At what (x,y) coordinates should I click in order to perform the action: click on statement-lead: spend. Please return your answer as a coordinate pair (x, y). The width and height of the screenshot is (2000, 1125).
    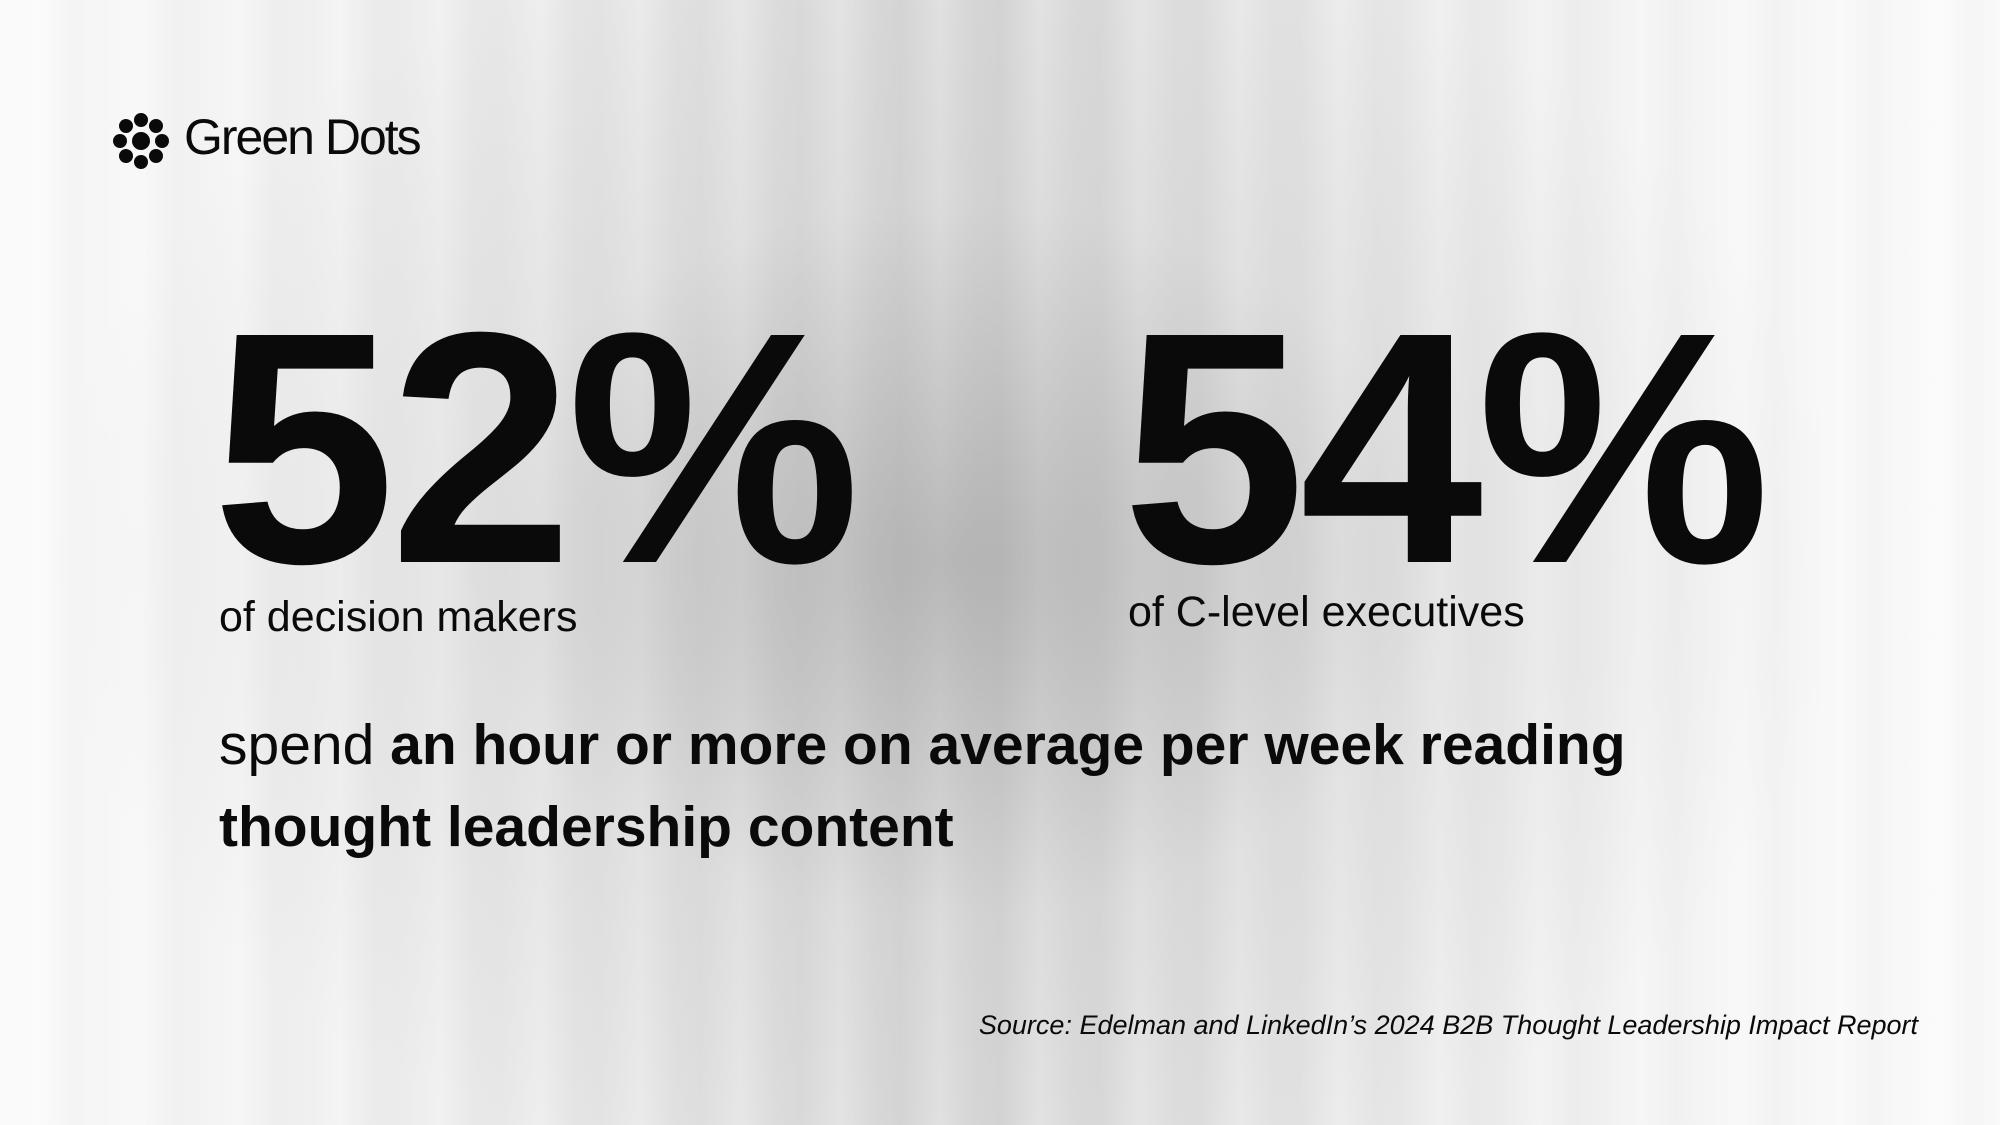
    Looking at the image, I should click on (297, 745).